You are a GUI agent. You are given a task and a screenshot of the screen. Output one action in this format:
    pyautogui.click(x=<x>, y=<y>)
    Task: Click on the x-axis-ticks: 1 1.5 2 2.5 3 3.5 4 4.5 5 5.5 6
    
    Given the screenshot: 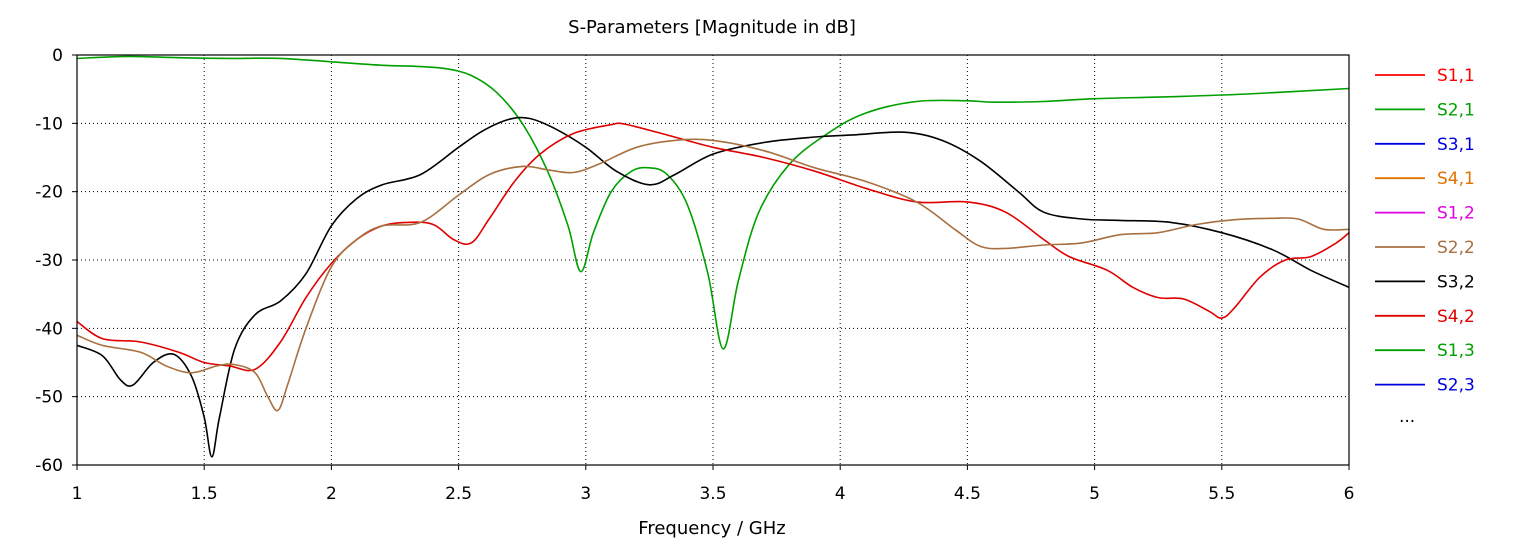 What is the action you would take?
    pyautogui.click(x=713, y=484)
    